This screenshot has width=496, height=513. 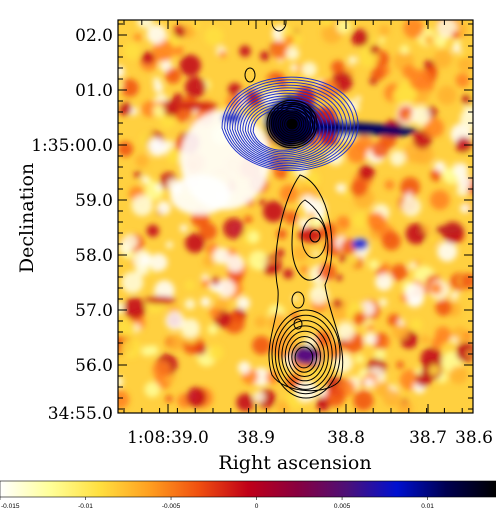 I want to click on knot-emission, so click(x=360, y=244).